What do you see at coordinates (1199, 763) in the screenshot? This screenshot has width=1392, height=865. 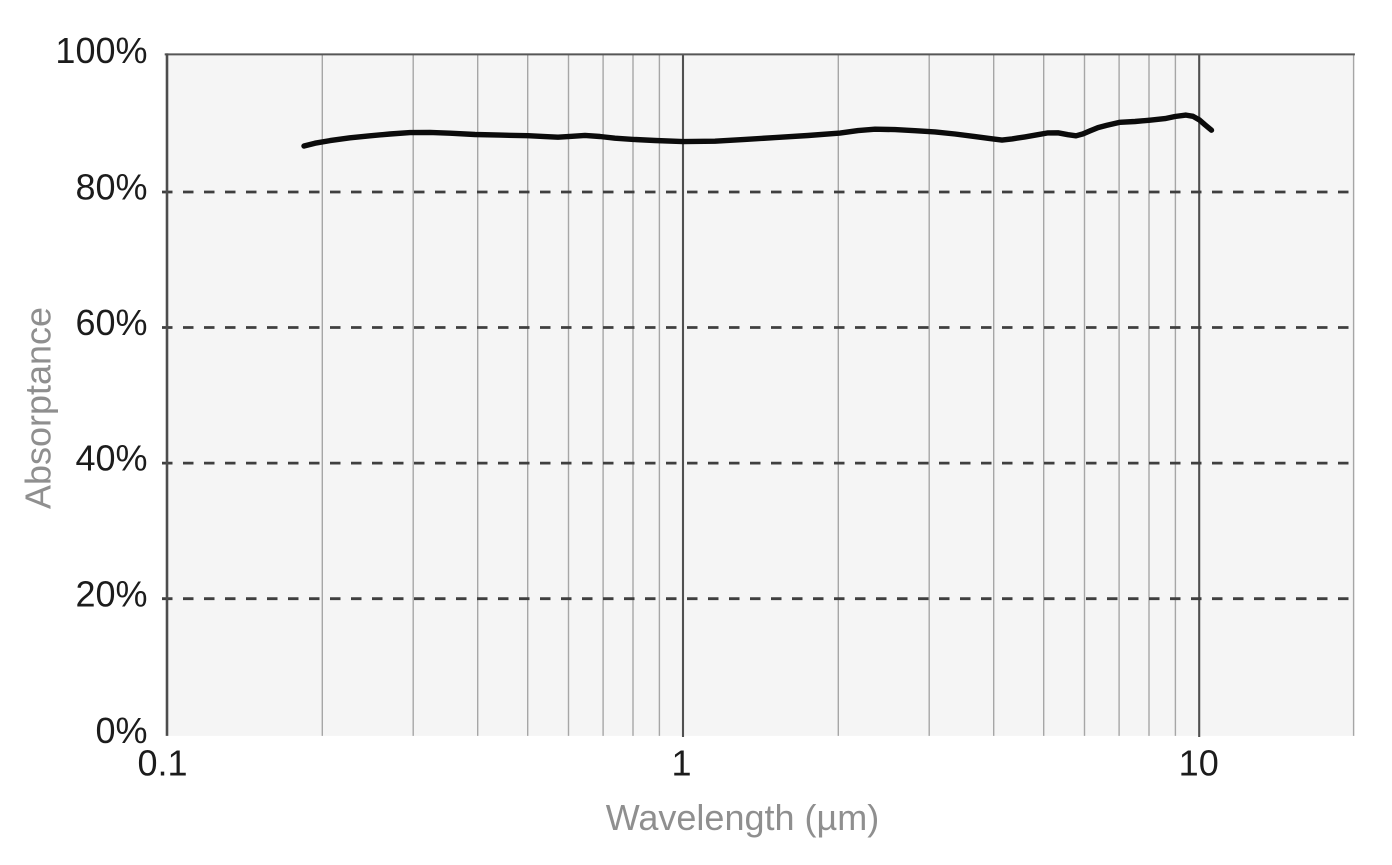 I see `svg-text: 10` at bounding box center [1199, 763].